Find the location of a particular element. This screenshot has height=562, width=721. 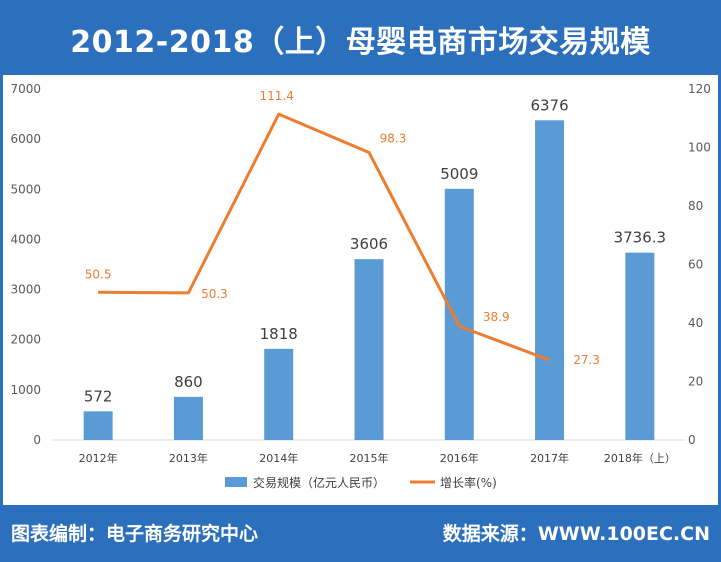

y-right-tick-label: 40 is located at coordinates (695, 323).